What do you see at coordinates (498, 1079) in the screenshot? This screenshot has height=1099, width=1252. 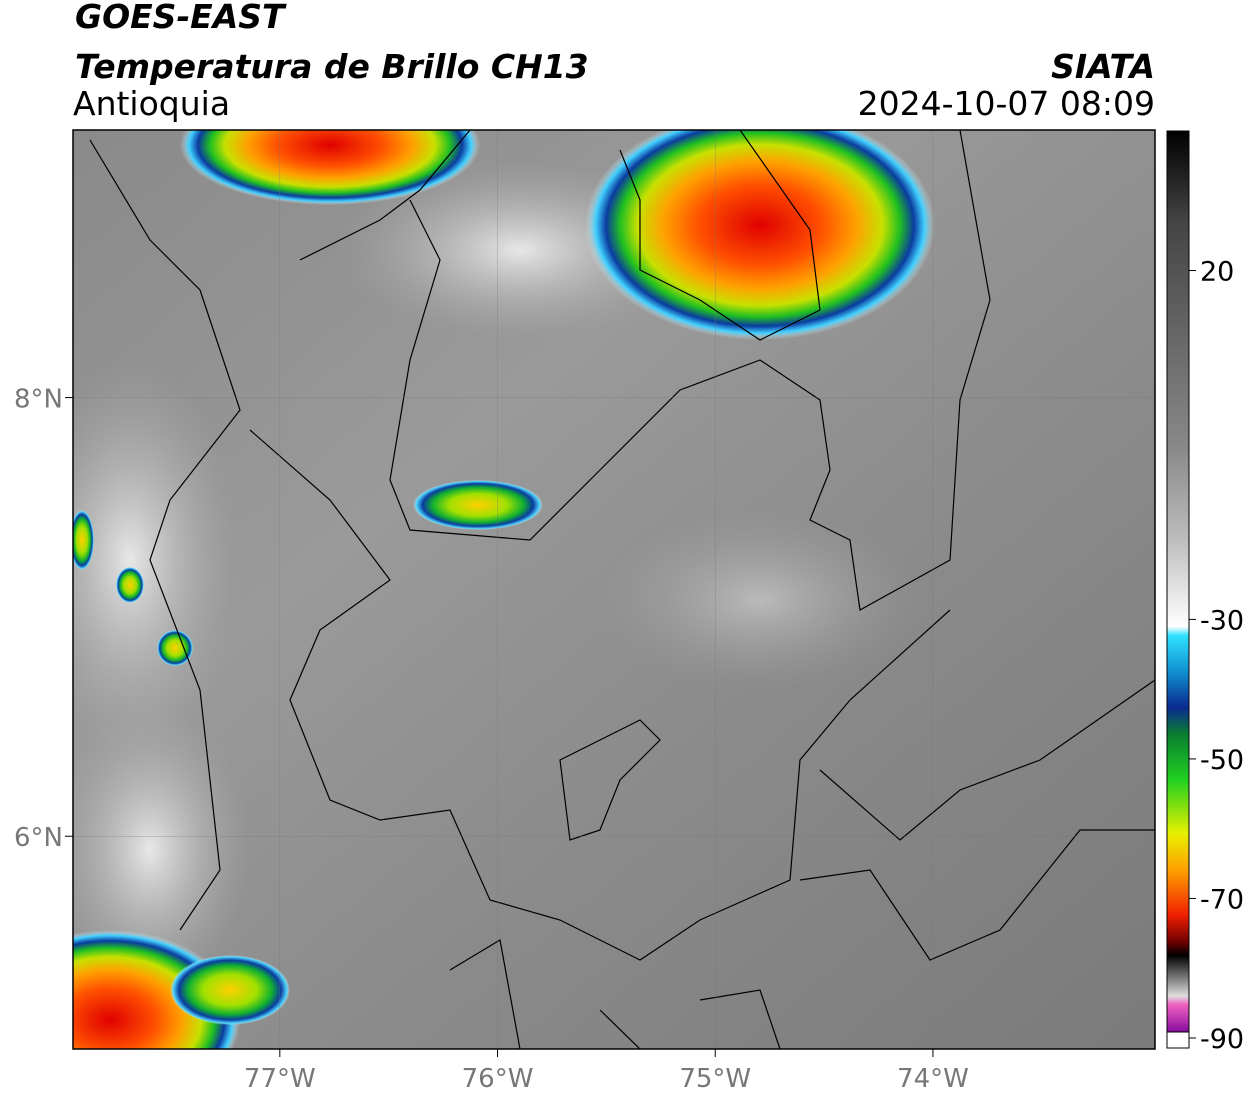 I see `x-tick-label: 76°W` at bounding box center [498, 1079].